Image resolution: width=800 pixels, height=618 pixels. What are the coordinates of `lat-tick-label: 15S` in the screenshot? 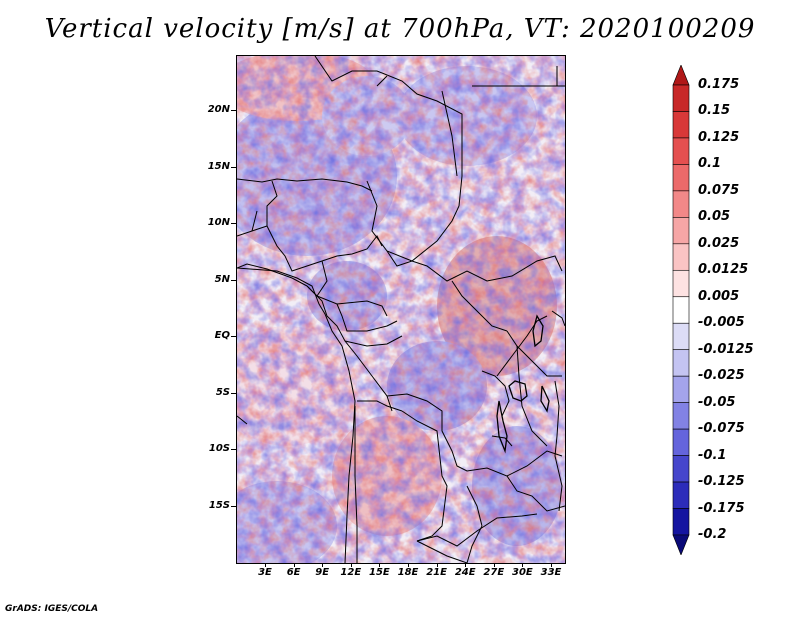 It's located at (219, 505).